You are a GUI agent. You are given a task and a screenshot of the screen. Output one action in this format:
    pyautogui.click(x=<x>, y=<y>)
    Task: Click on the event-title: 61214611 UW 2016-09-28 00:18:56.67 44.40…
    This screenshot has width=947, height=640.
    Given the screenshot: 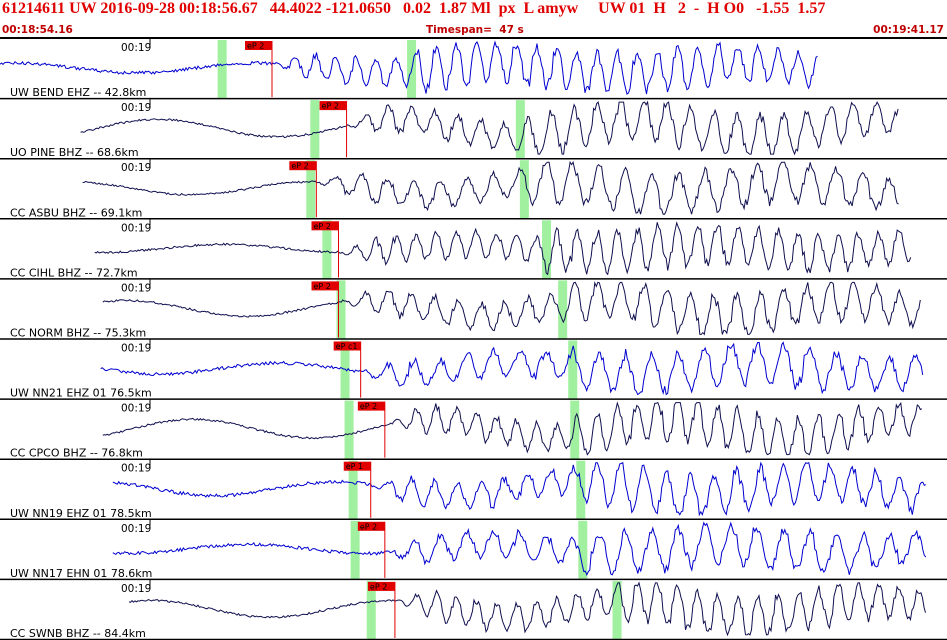 What is the action you would take?
    pyautogui.click(x=414, y=8)
    